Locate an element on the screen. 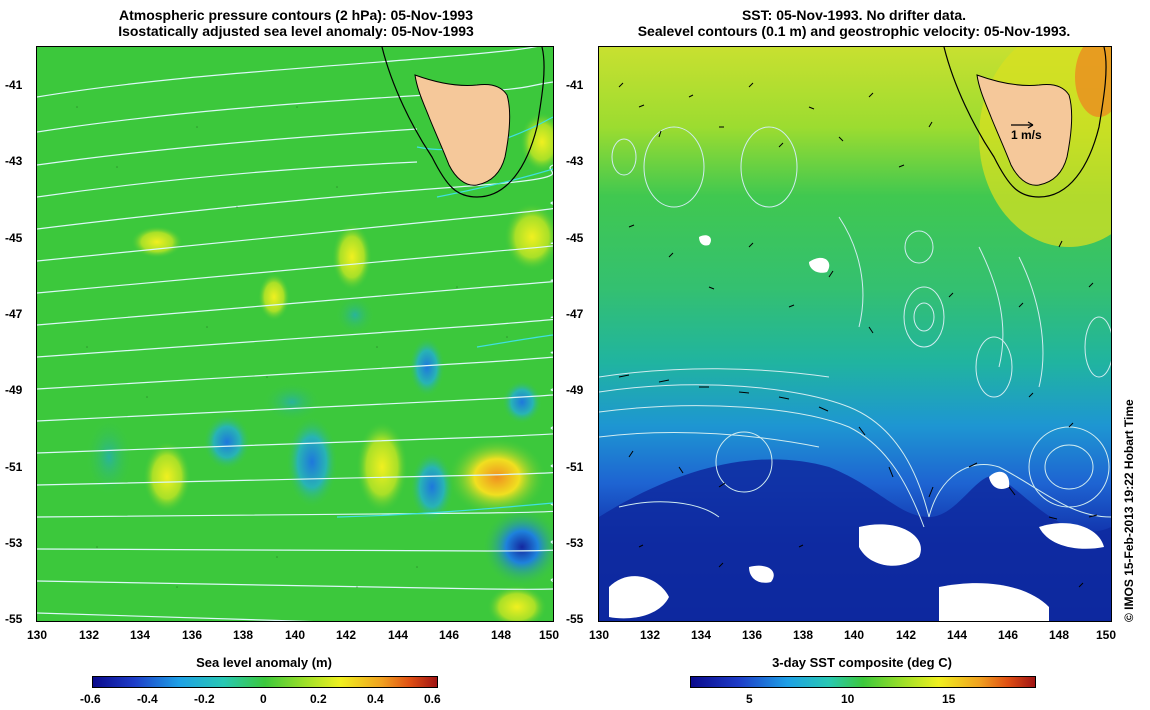  sla-colorbar-label: Sea level anomaly (m) is located at coordinates (264, 662).